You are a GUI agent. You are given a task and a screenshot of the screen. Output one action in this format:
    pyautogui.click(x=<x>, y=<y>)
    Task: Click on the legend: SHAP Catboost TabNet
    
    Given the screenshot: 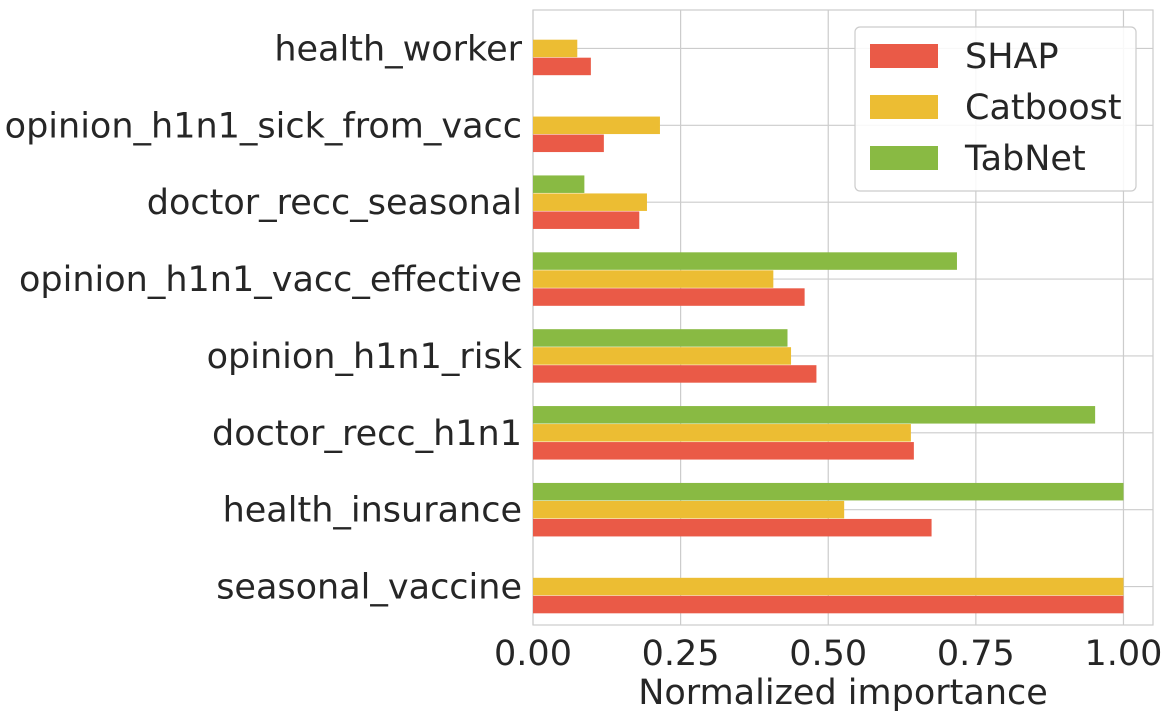 What is the action you would take?
    pyautogui.click(x=995, y=109)
    